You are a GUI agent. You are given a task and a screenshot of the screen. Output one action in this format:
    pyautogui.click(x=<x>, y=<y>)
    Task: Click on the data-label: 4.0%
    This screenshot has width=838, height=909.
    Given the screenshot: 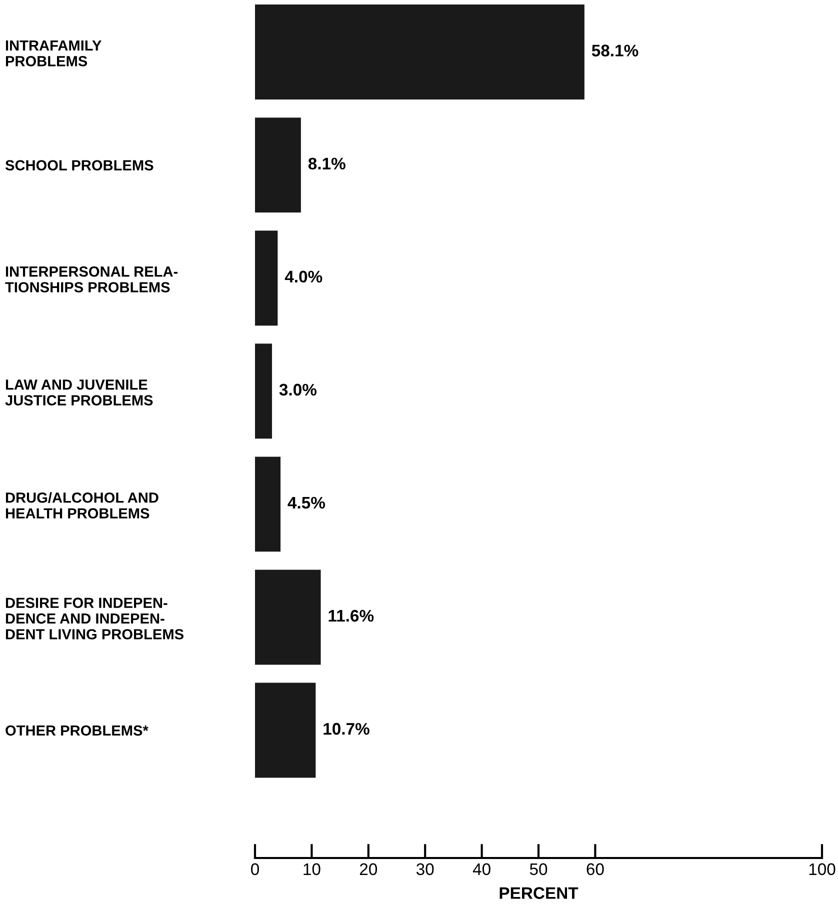 What is the action you would take?
    pyautogui.click(x=303, y=276)
    